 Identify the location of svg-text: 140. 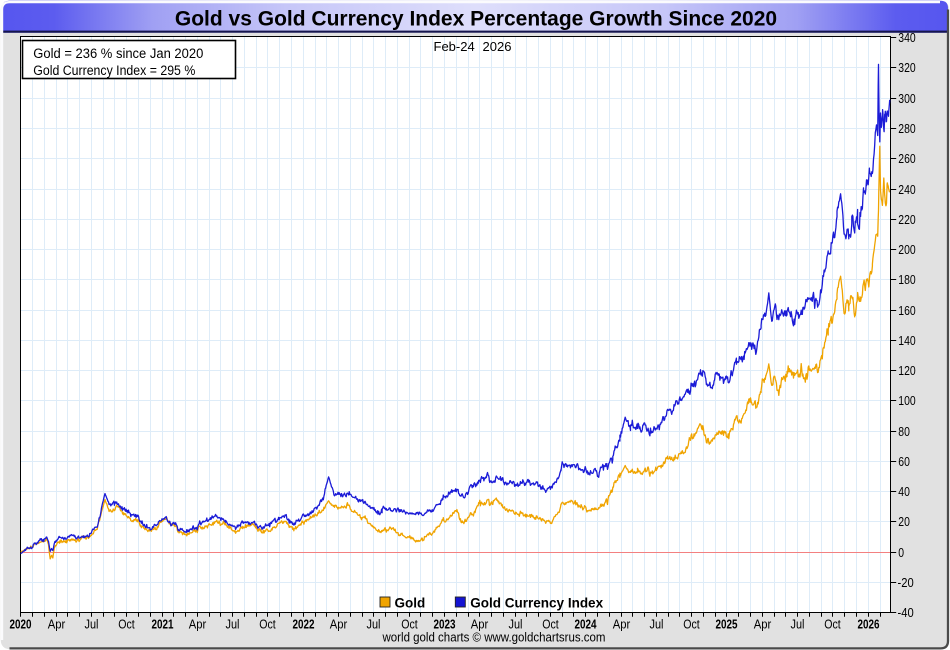
(906, 340).